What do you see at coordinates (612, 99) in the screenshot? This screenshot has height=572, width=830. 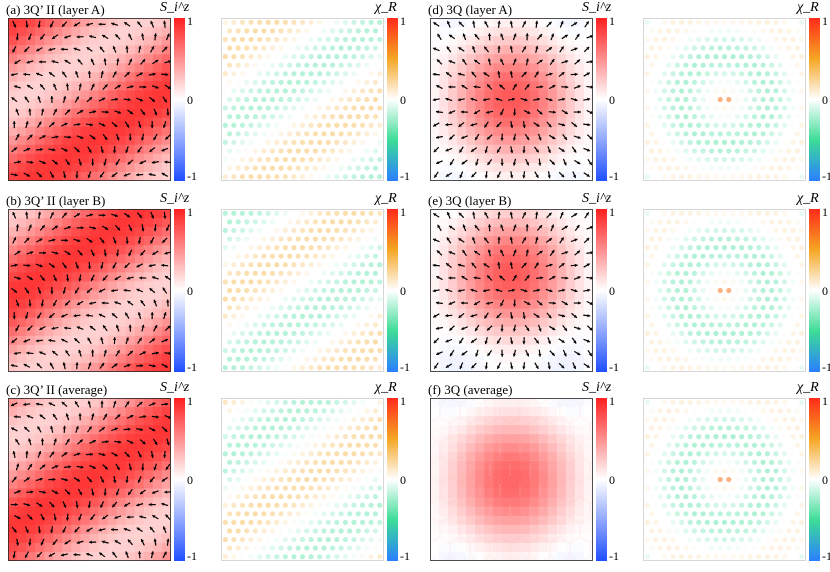 I see `colorbar-tick: 0` at bounding box center [612, 99].